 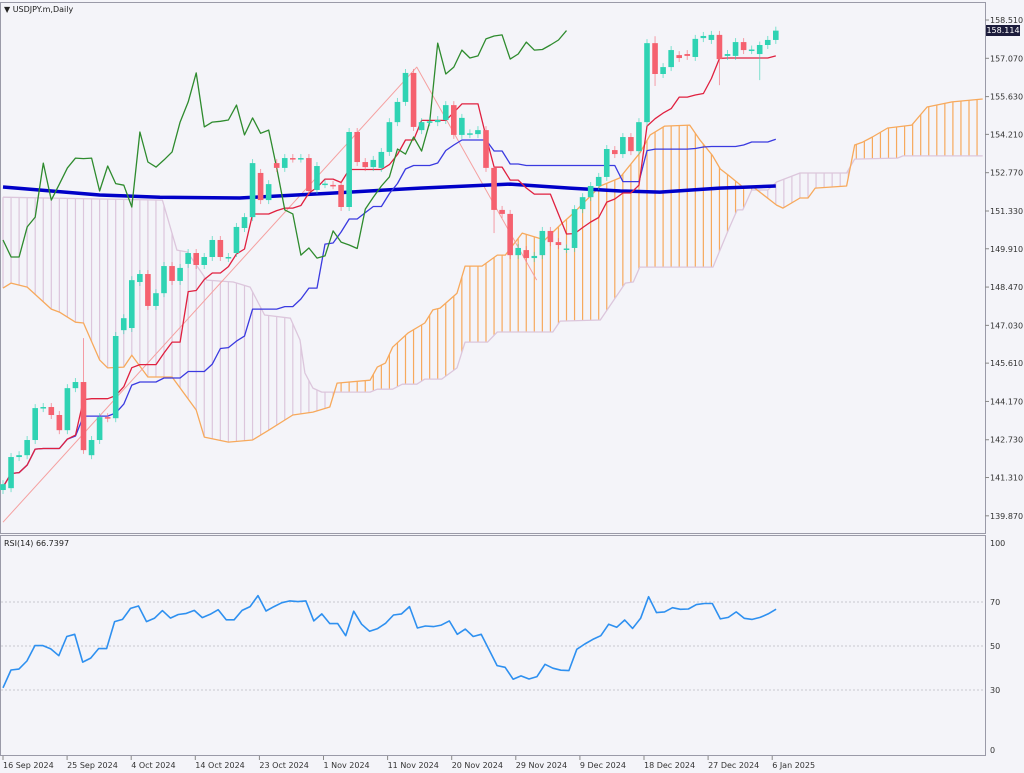 I want to click on date-label: 27 Dec 2024, so click(x=733, y=765).